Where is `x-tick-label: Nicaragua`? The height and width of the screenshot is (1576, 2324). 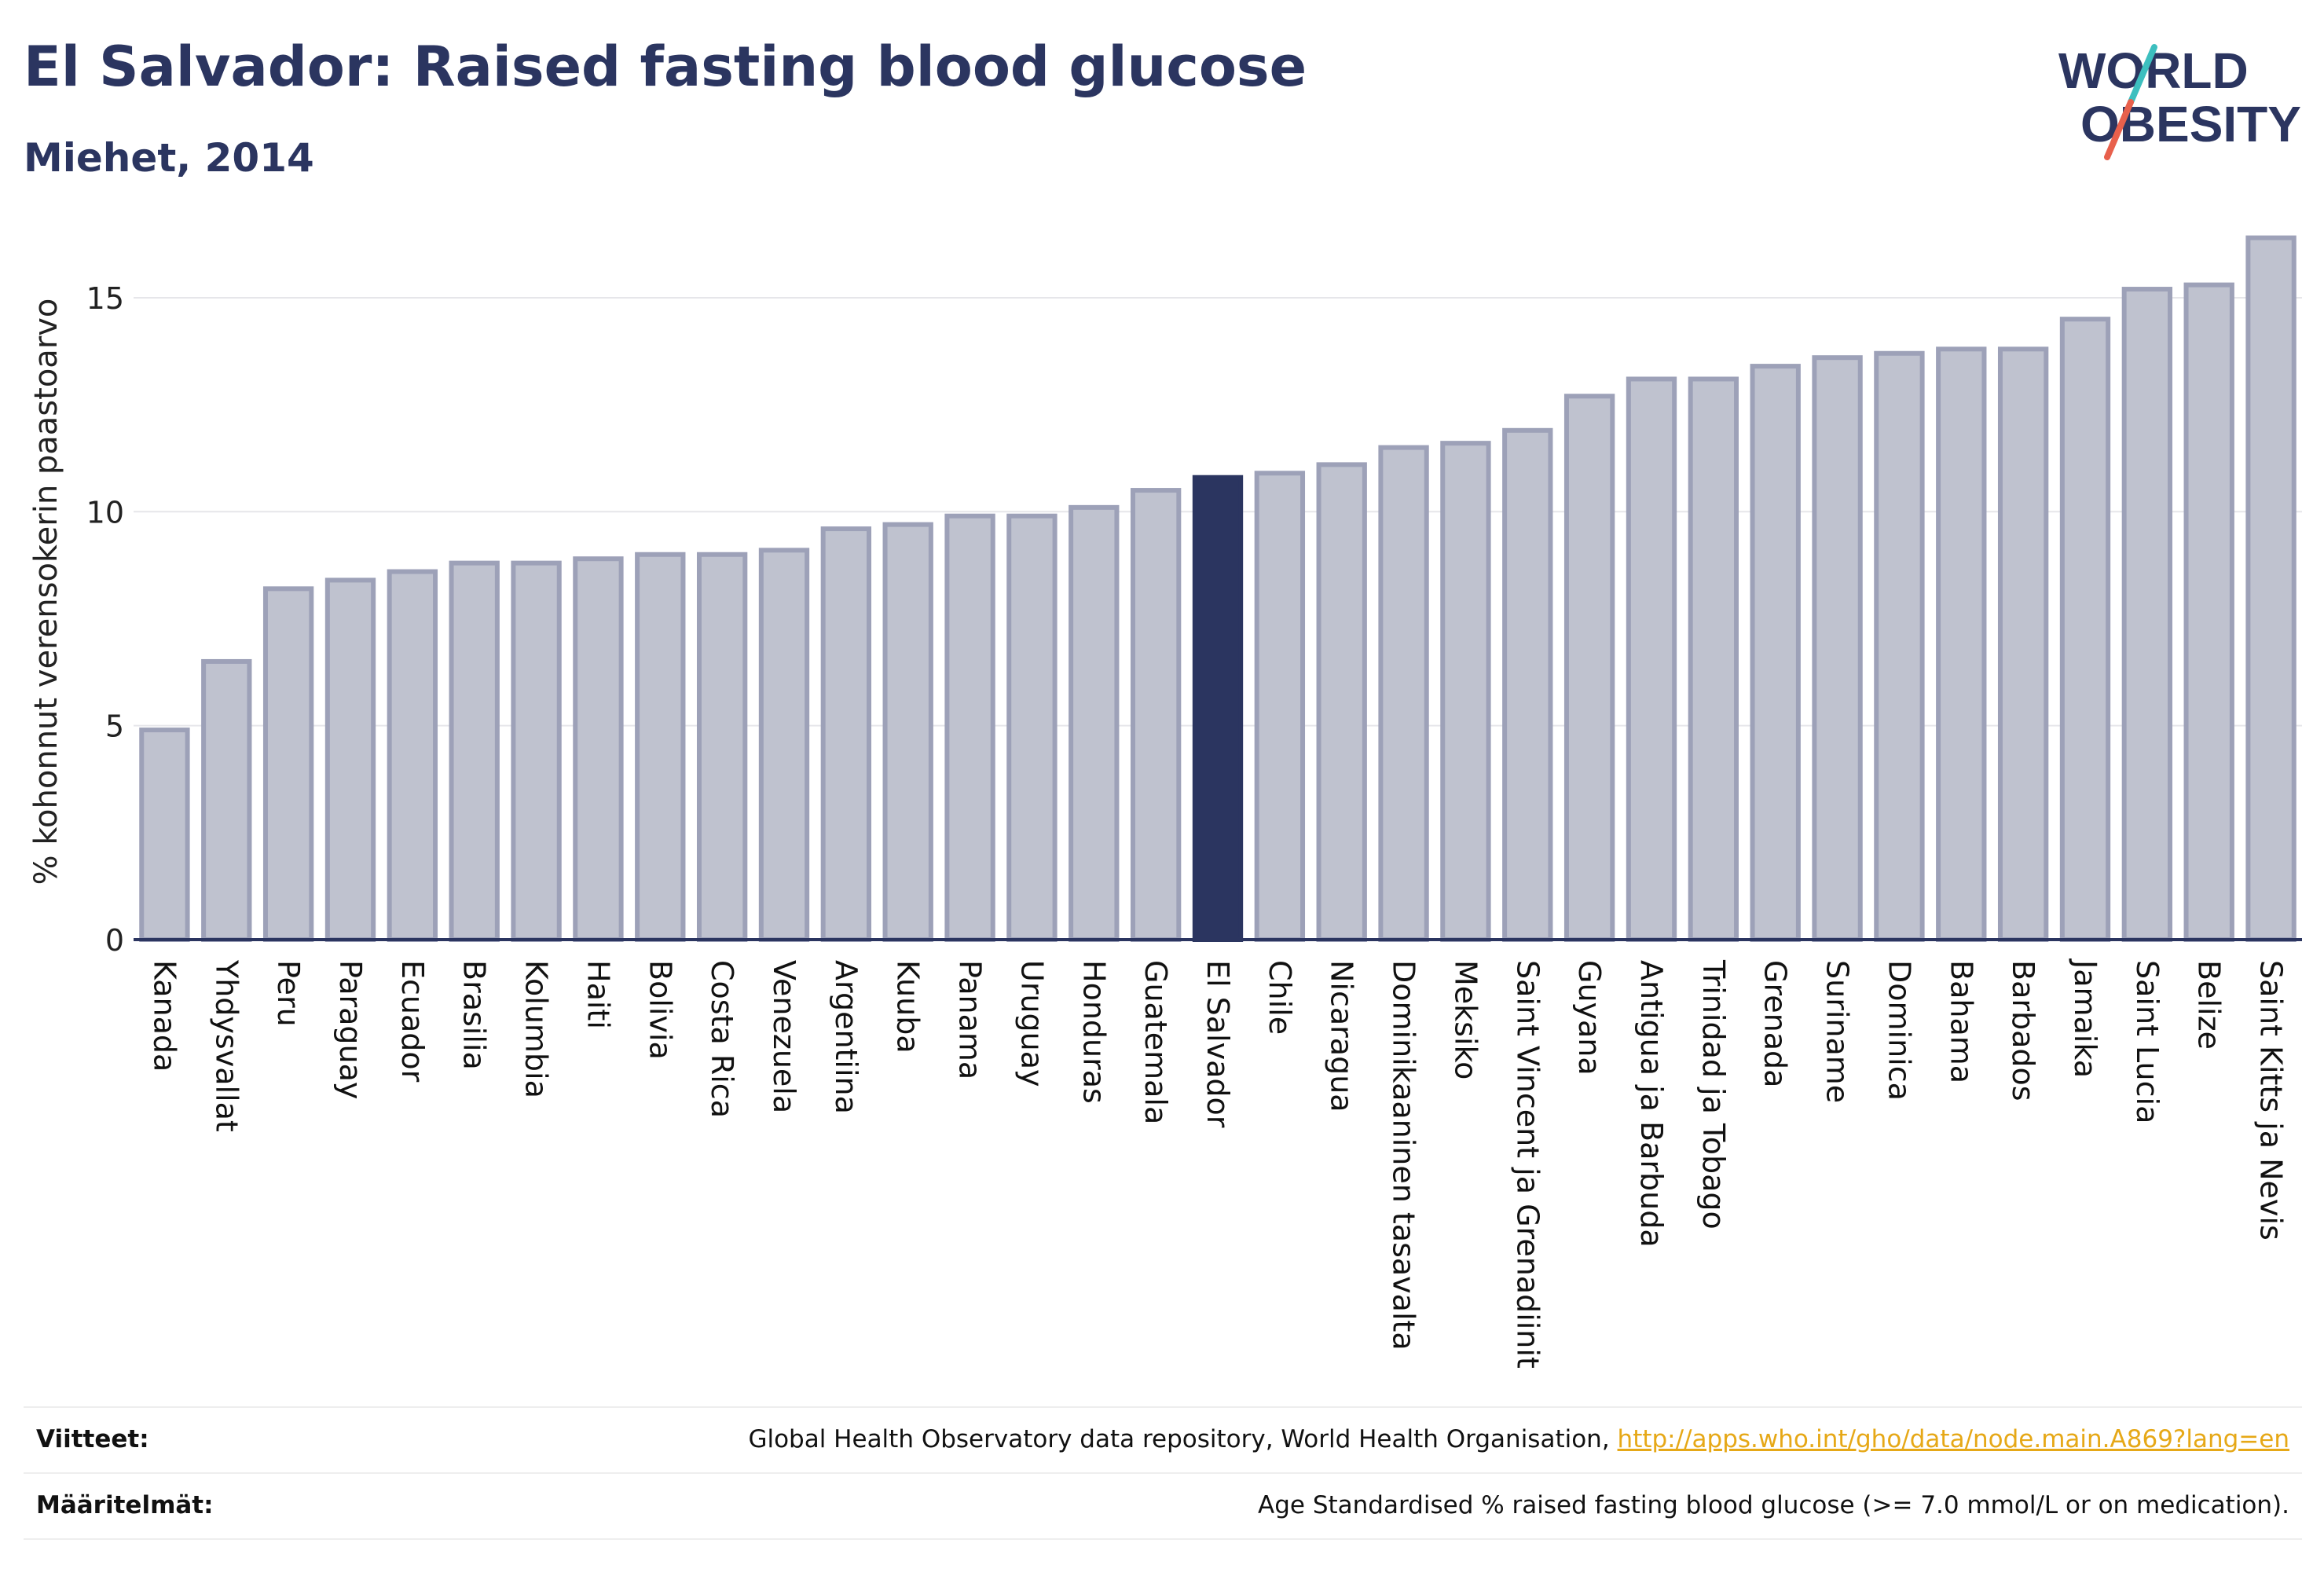
x-tick-label: Nicaragua is located at coordinates (1342, 1036).